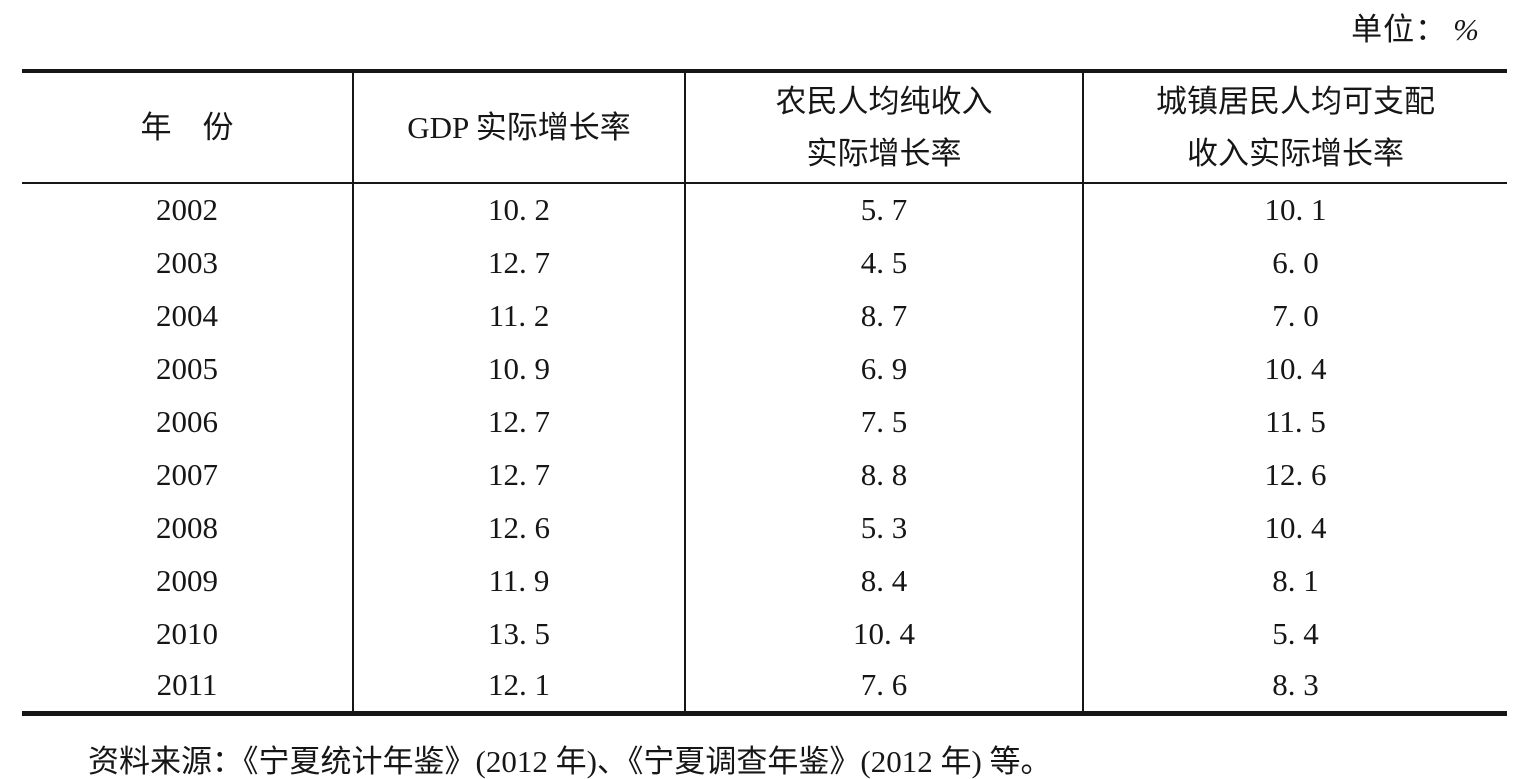 The image size is (1525, 779). Describe the element at coordinates (188, 315) in the screenshot. I see `cell-year: 2004` at that location.